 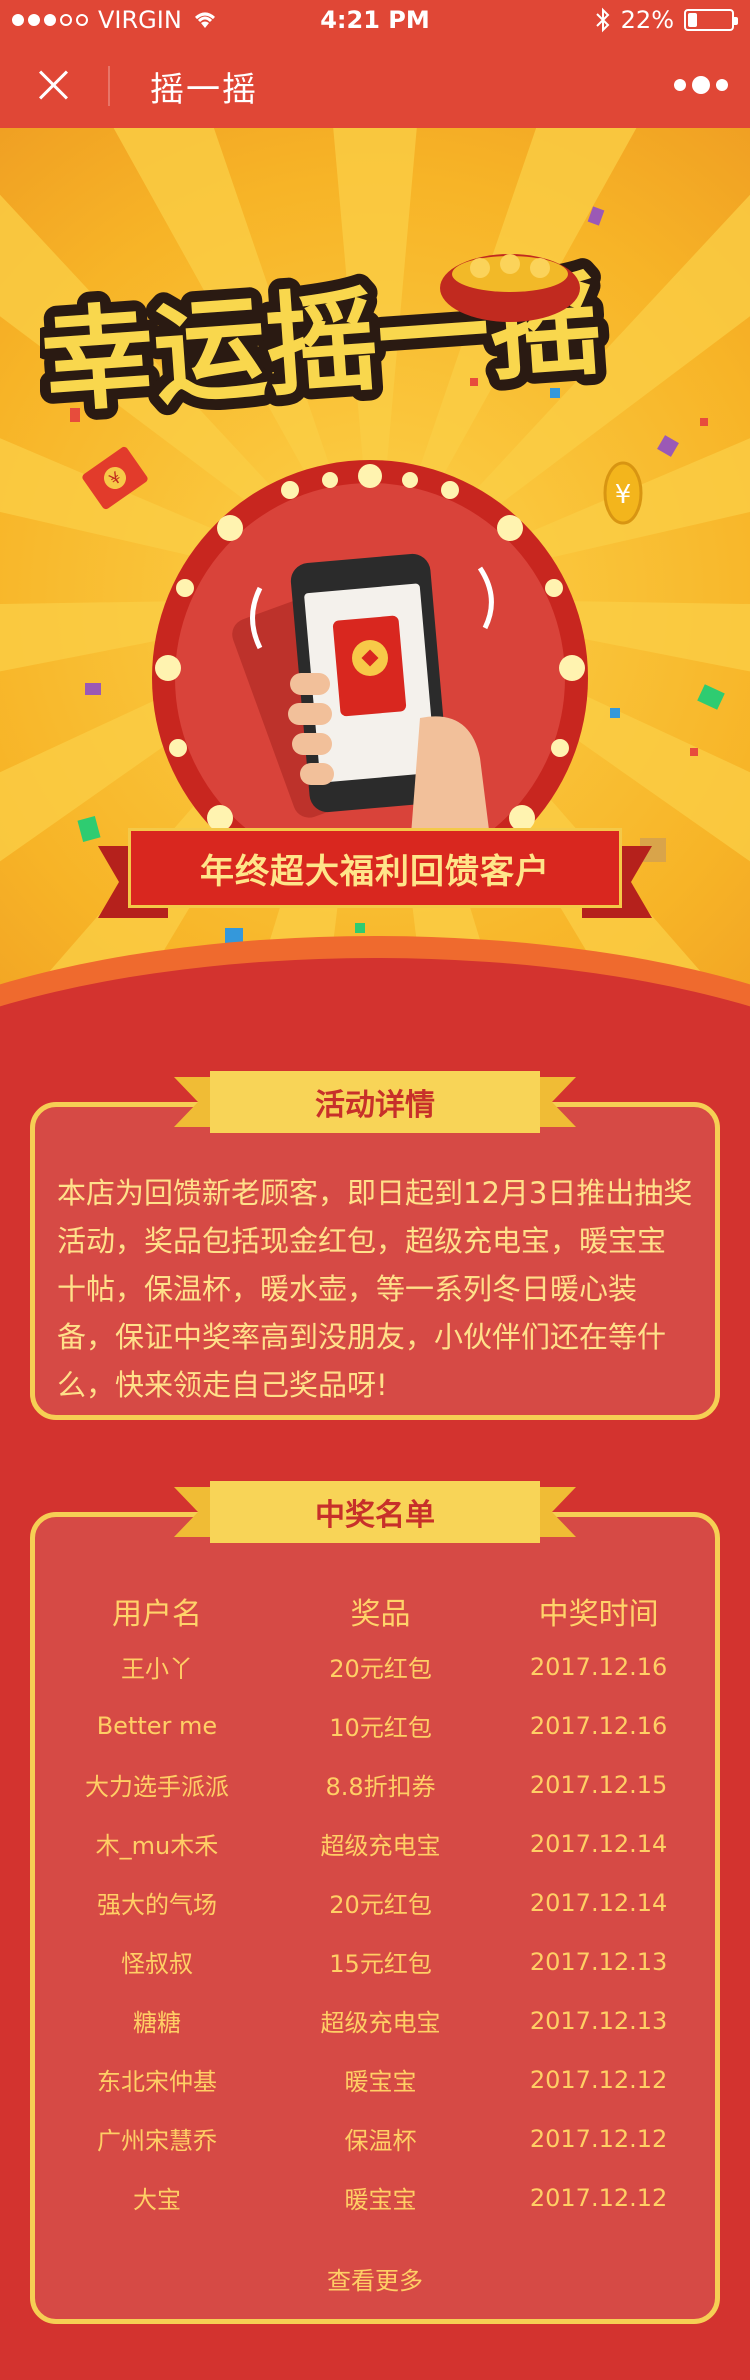 I want to click on table-row: 强大的气场 20元红包 2017.12.14, so click(x=375, y=1902).